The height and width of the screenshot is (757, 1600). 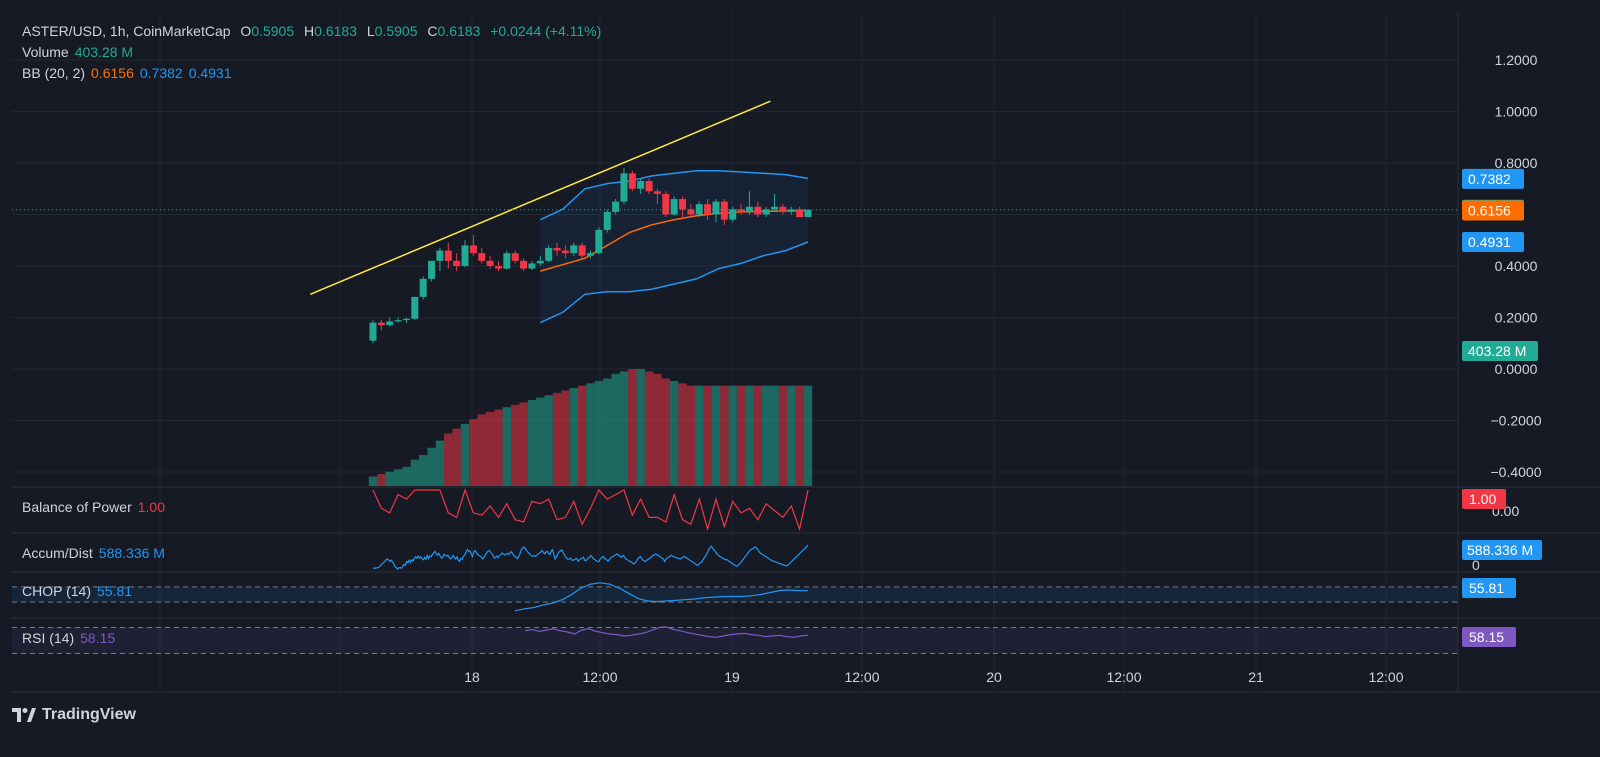 What do you see at coordinates (1516, 318) in the screenshot?
I see `price-tick-label: 0.2000` at bounding box center [1516, 318].